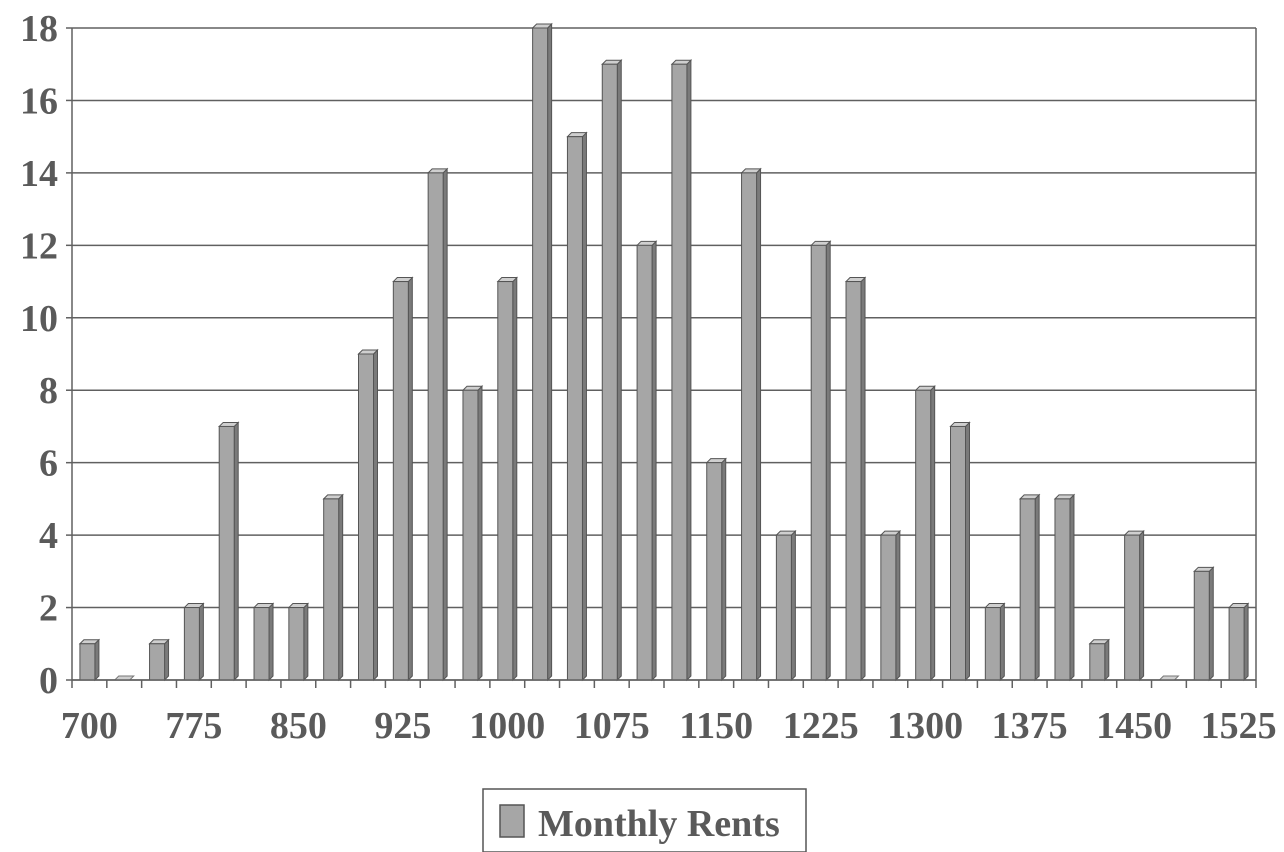 The image size is (1284, 852). Describe the element at coordinates (1134, 726) in the screenshot. I see `x-tick-label: 1450` at that location.